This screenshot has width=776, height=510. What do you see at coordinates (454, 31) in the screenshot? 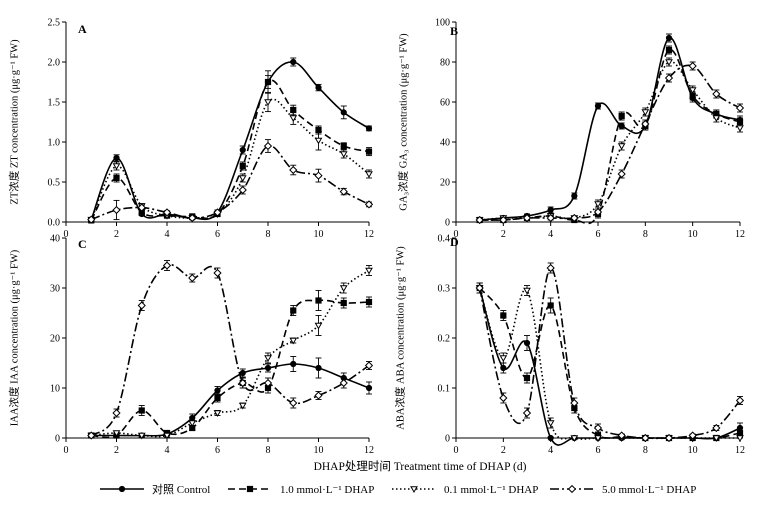
I see `panel-letter: B` at bounding box center [454, 31].